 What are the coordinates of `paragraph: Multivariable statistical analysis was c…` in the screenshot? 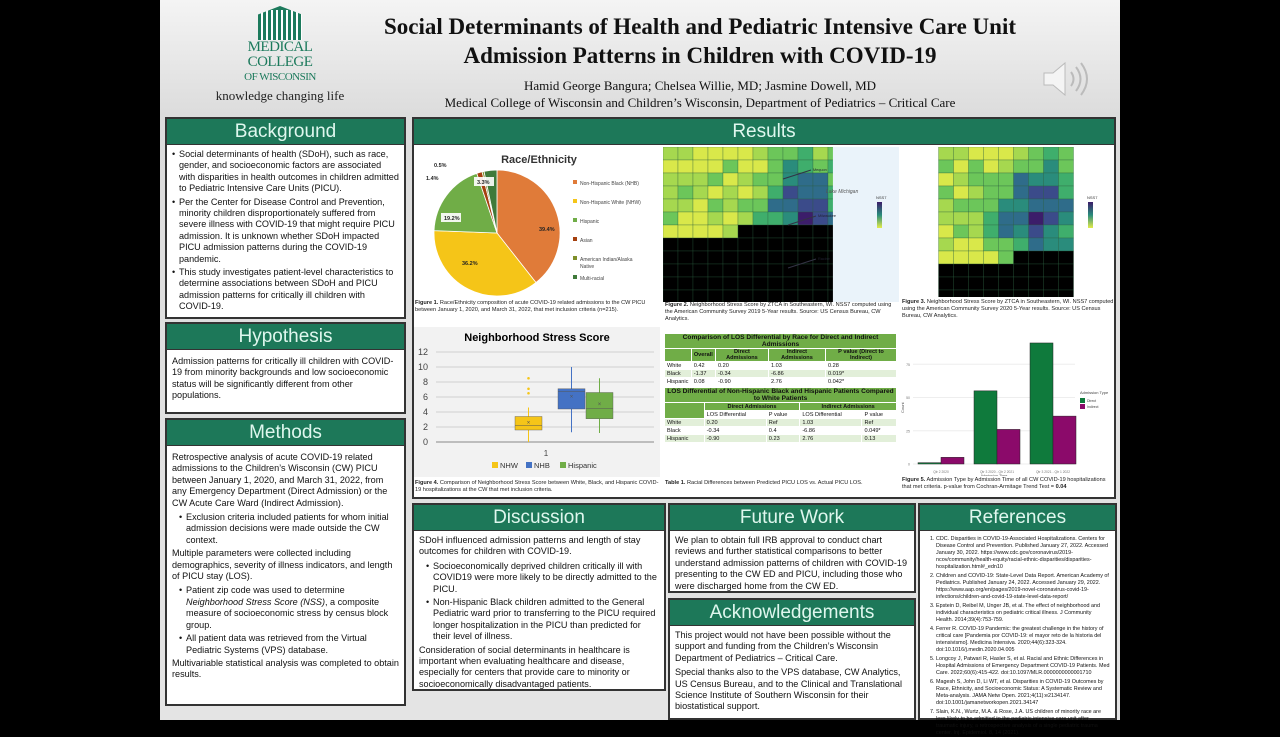 It's located at (285, 668).